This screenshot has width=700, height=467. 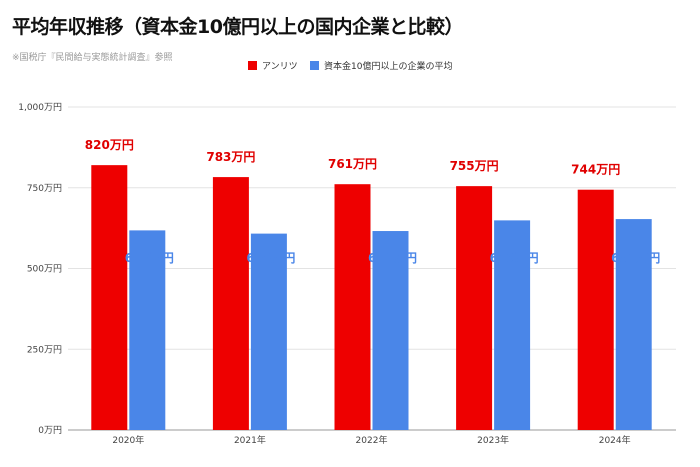 I want to click on x-tick-label: 2024年, so click(x=615, y=440).